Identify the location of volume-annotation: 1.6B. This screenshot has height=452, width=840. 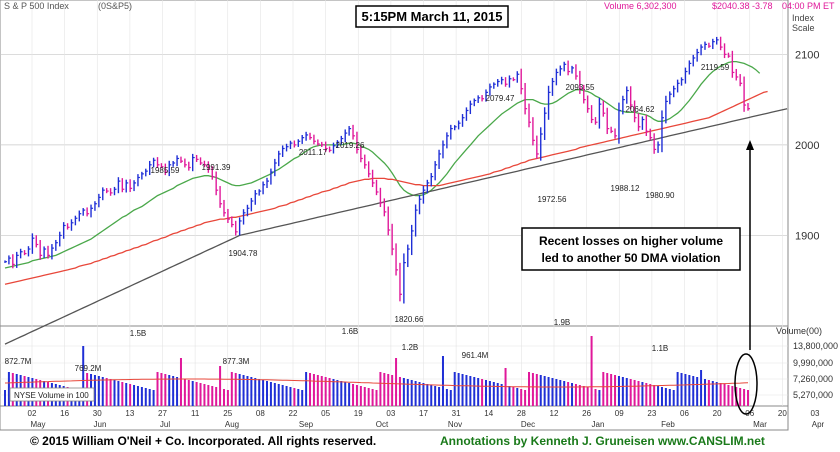
(350, 331).